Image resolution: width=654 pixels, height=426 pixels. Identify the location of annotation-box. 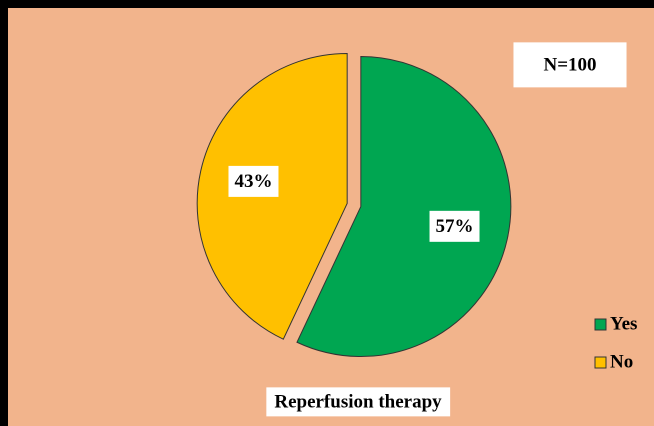
(570, 65).